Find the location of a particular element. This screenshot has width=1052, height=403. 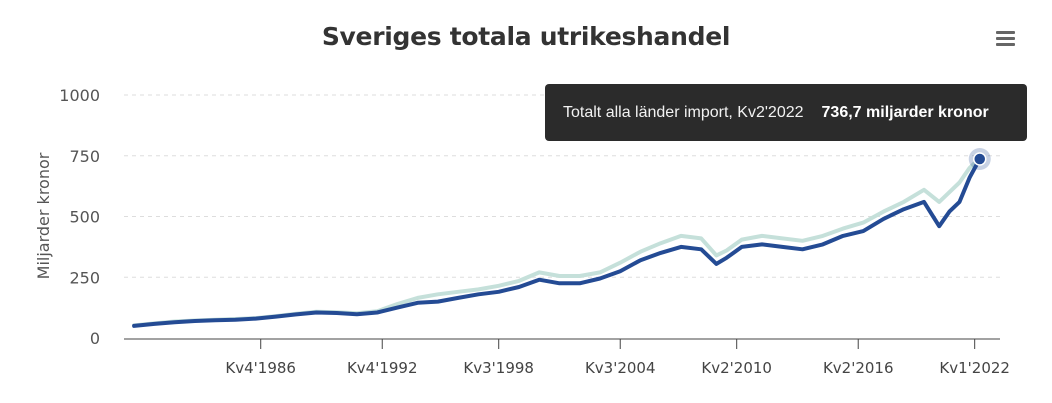

hover-marker is located at coordinates (979, 158).